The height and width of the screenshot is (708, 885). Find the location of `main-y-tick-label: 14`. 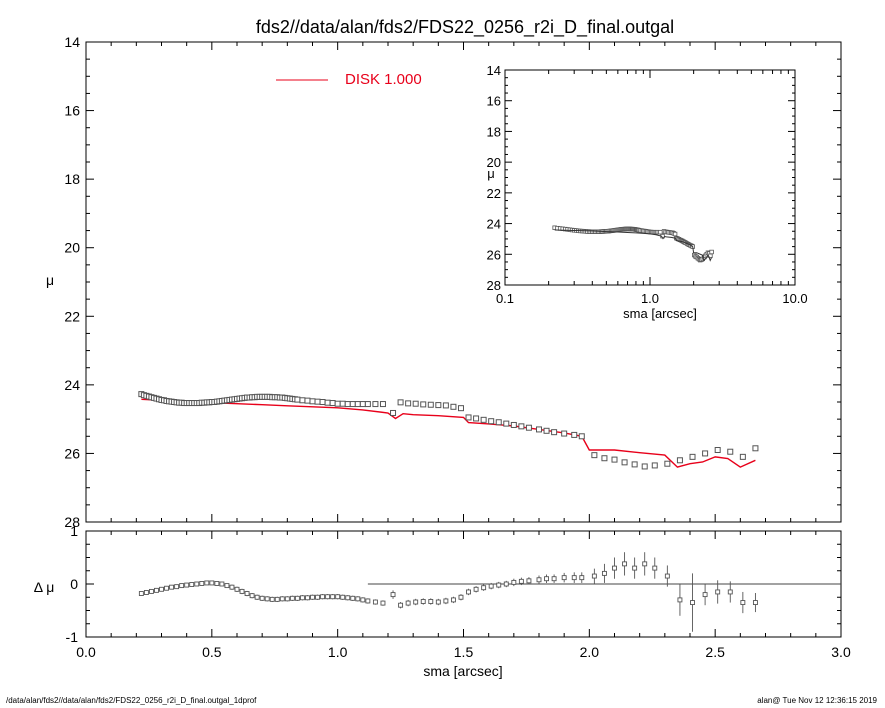

main-y-tick-label: 14 is located at coordinates (72, 42).